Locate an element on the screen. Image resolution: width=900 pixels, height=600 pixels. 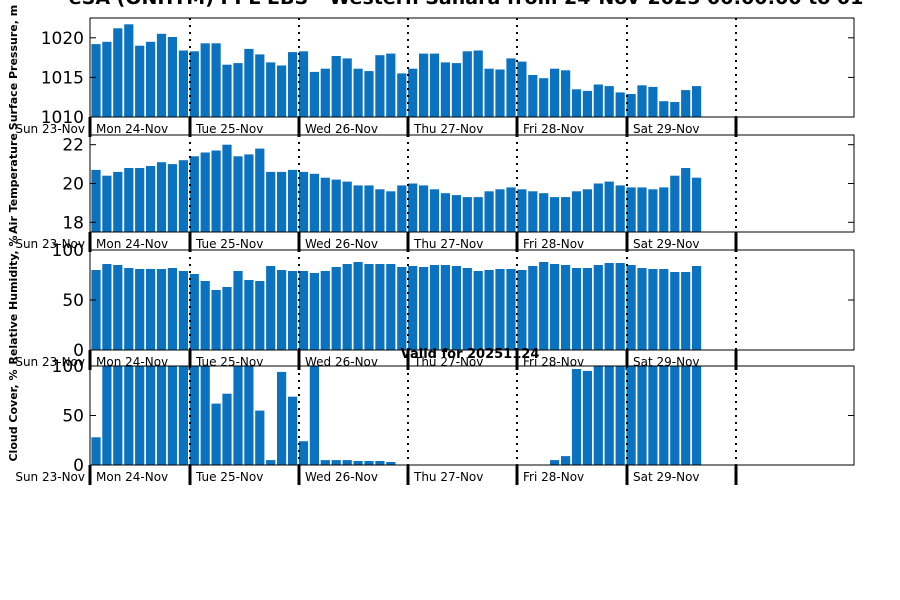
day-label: Wed 26-Nov is located at coordinates (341, 477).